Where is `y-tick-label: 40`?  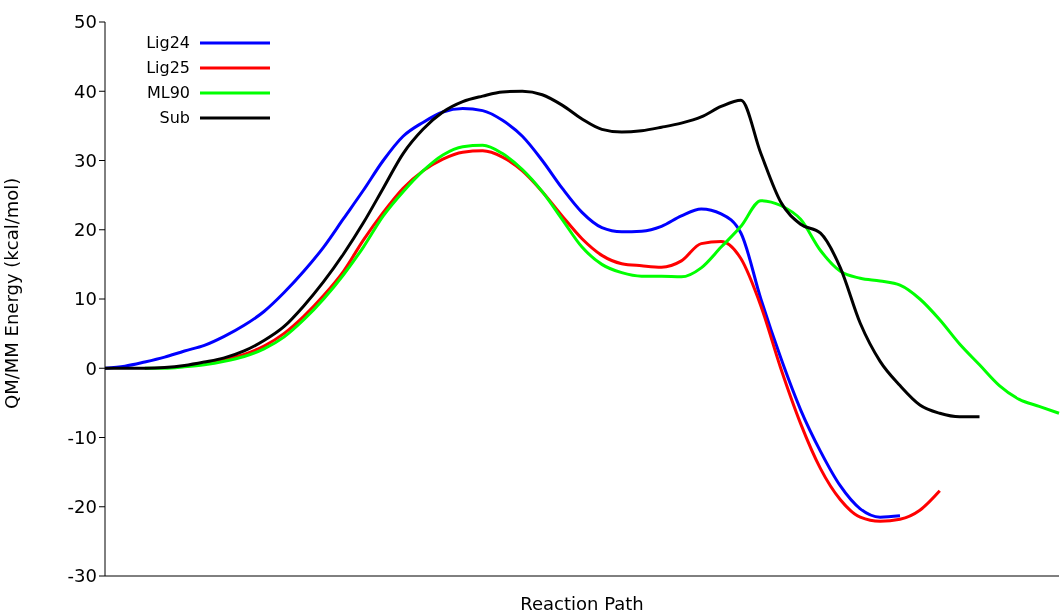
y-tick-label: 40 is located at coordinates (85, 91).